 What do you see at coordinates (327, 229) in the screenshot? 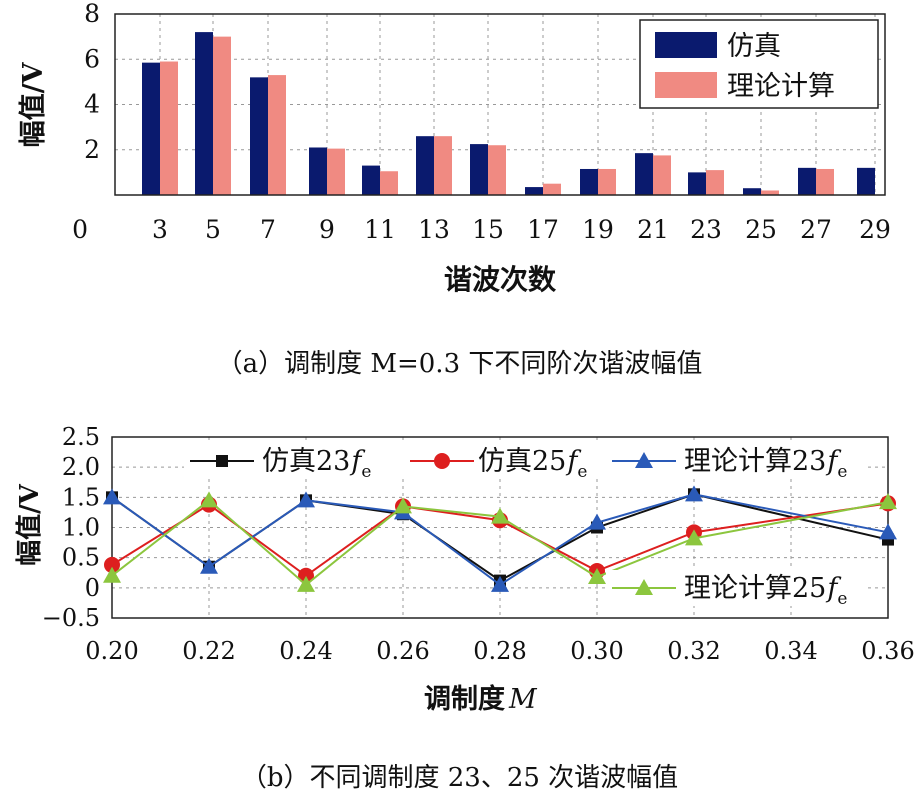
I see `x-tick-label: 9` at bounding box center [327, 229].